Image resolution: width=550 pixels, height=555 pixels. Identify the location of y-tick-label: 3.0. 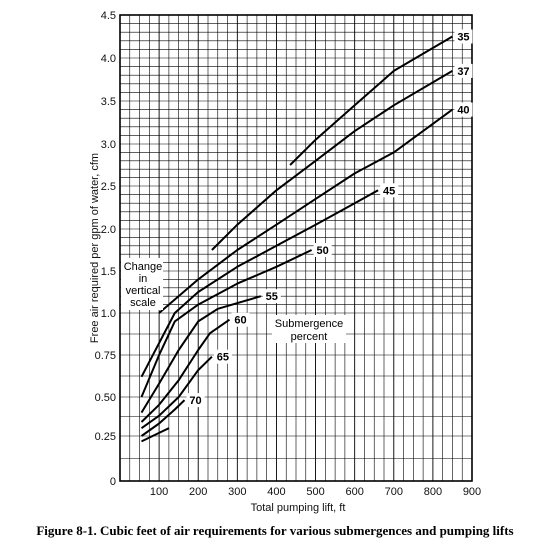
(108, 145).